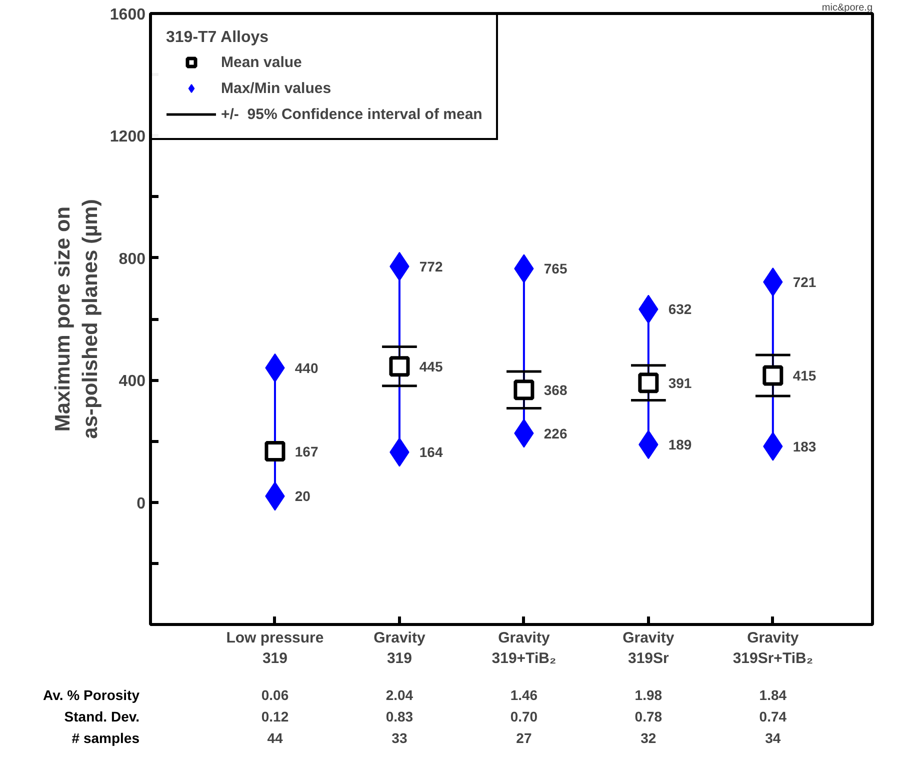  I want to click on y-axis-title: Maximum pore size on as-polished planes (µm), so click(76, 319).